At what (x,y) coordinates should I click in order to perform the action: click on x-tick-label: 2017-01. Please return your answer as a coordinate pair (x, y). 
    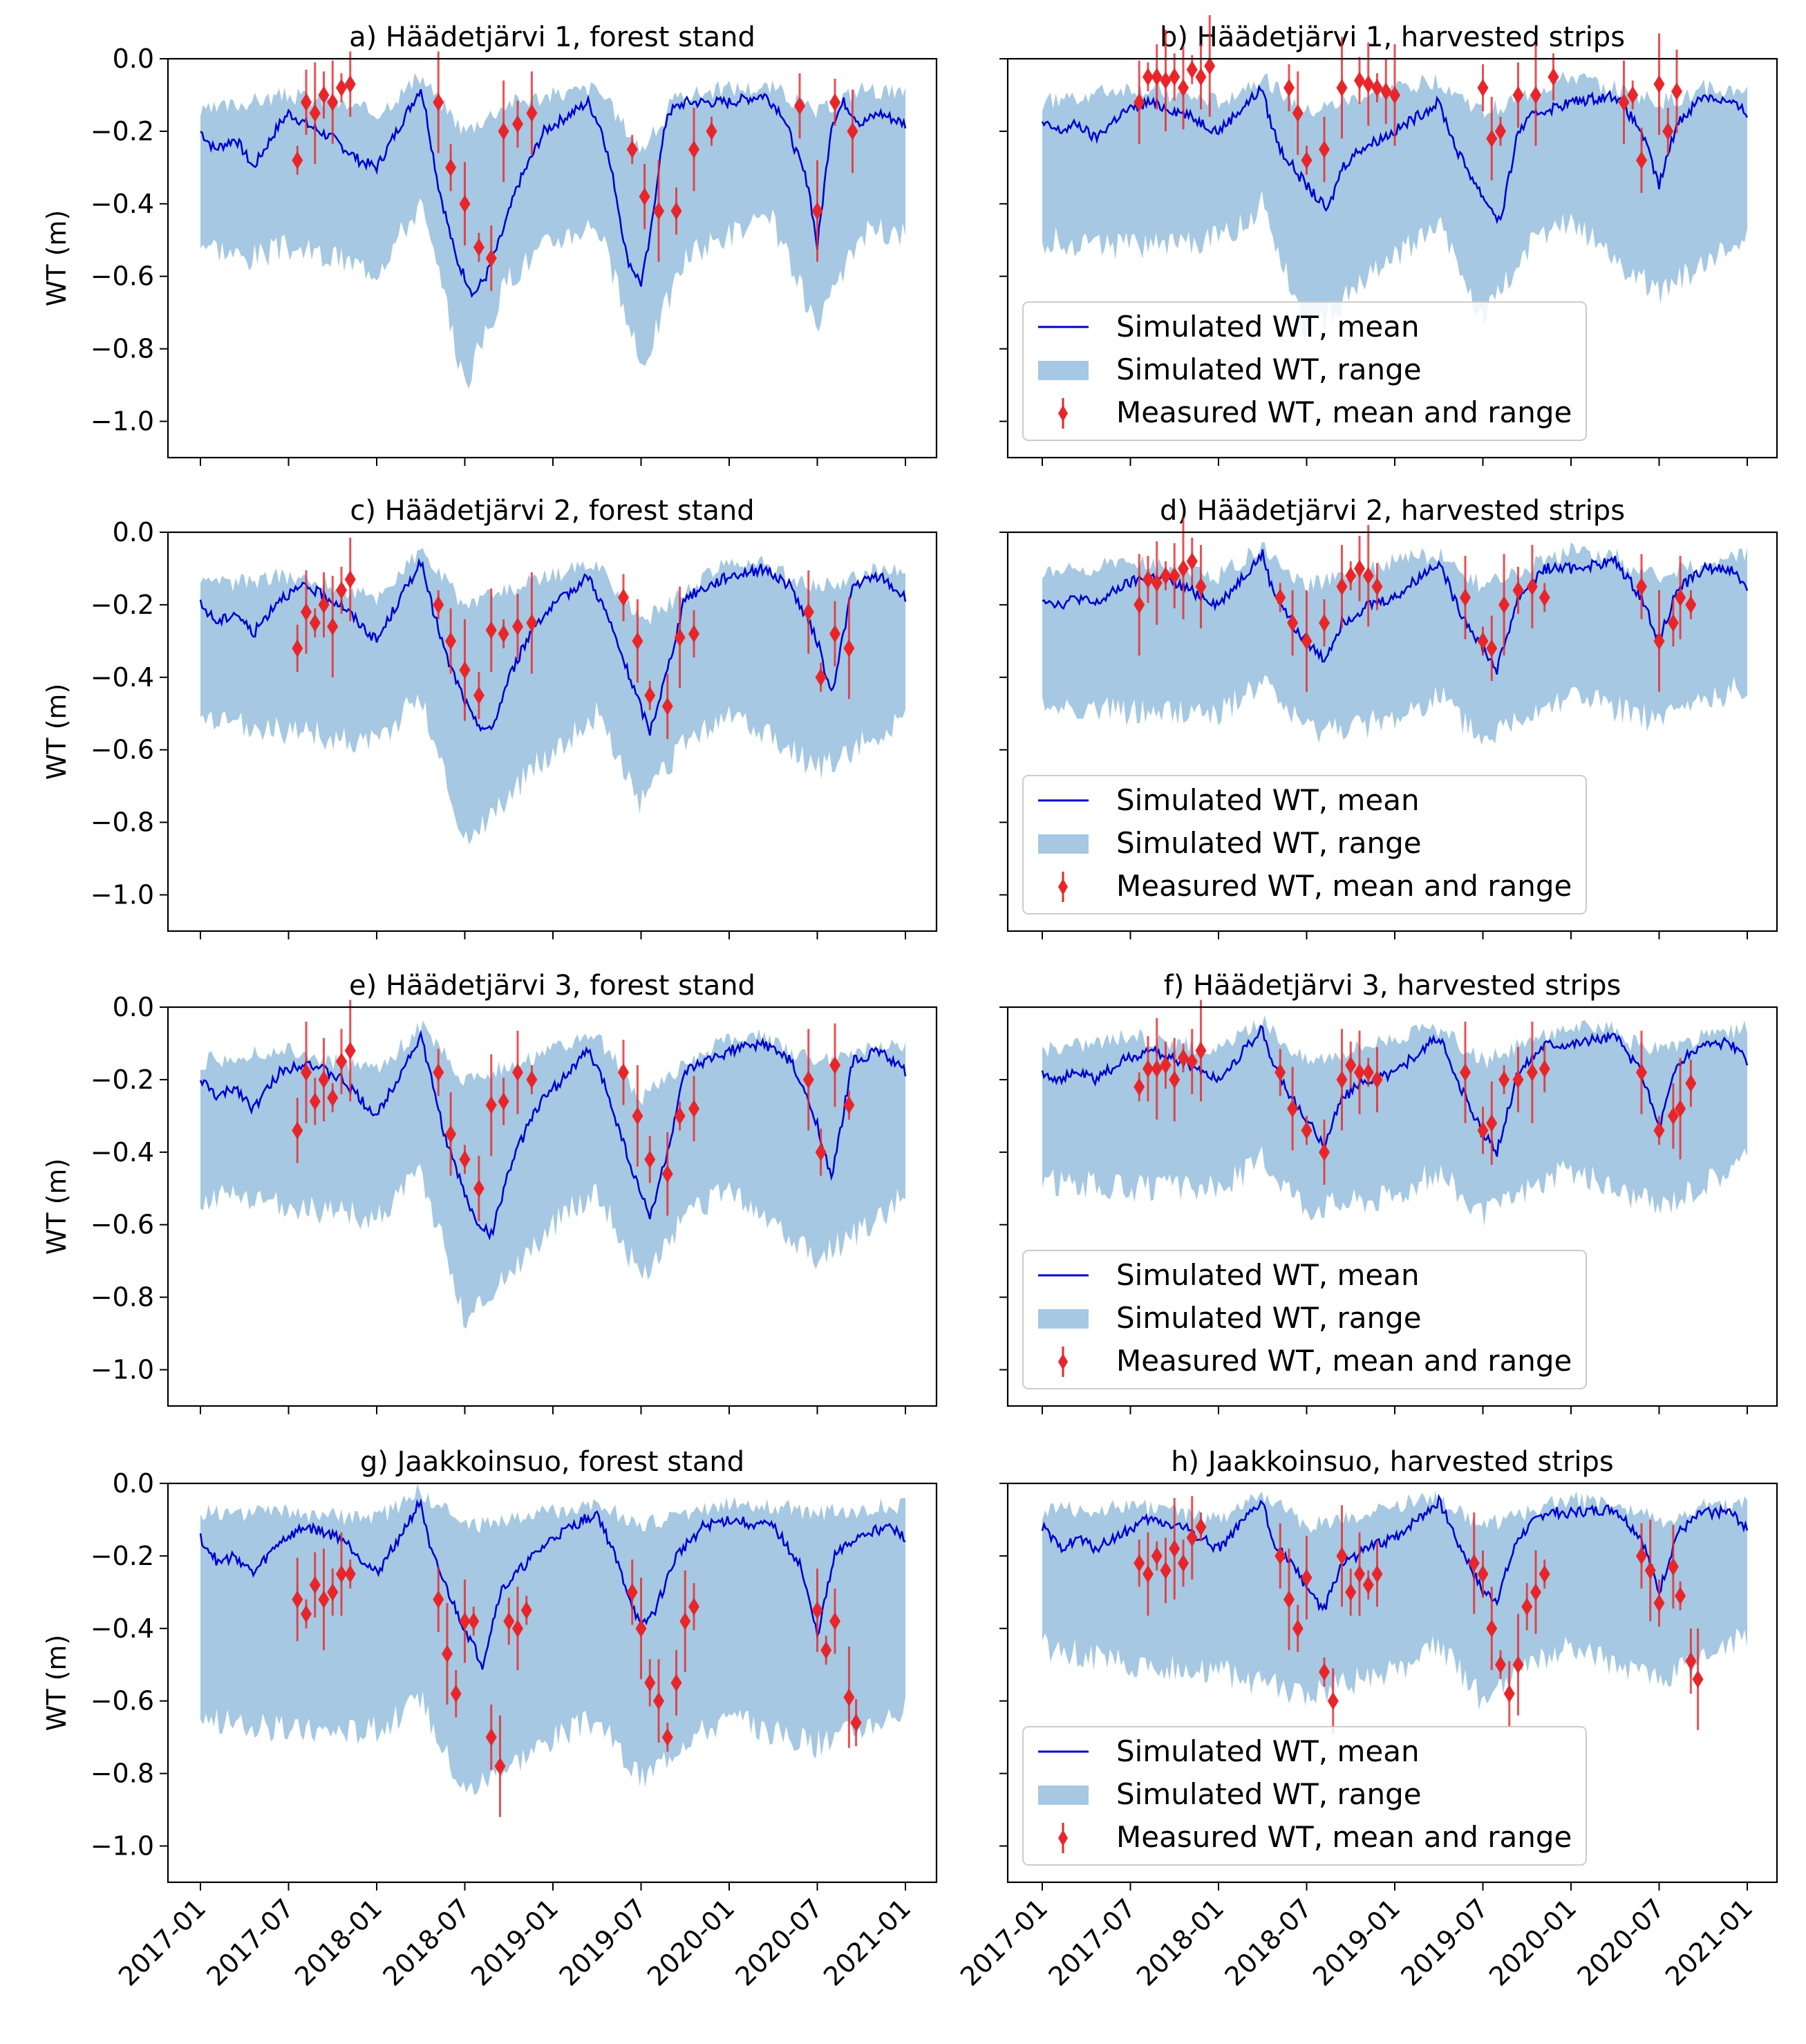
    Looking at the image, I should click on (162, 1942).